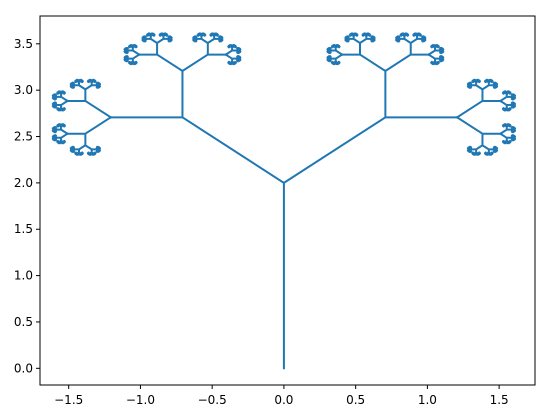  I want to click on y-tick-label: 3.5, so click(23, 44).